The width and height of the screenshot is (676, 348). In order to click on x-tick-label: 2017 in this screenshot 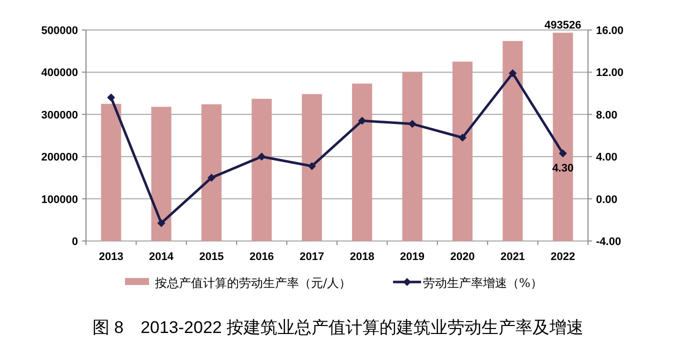, I will do `click(312, 257)`.